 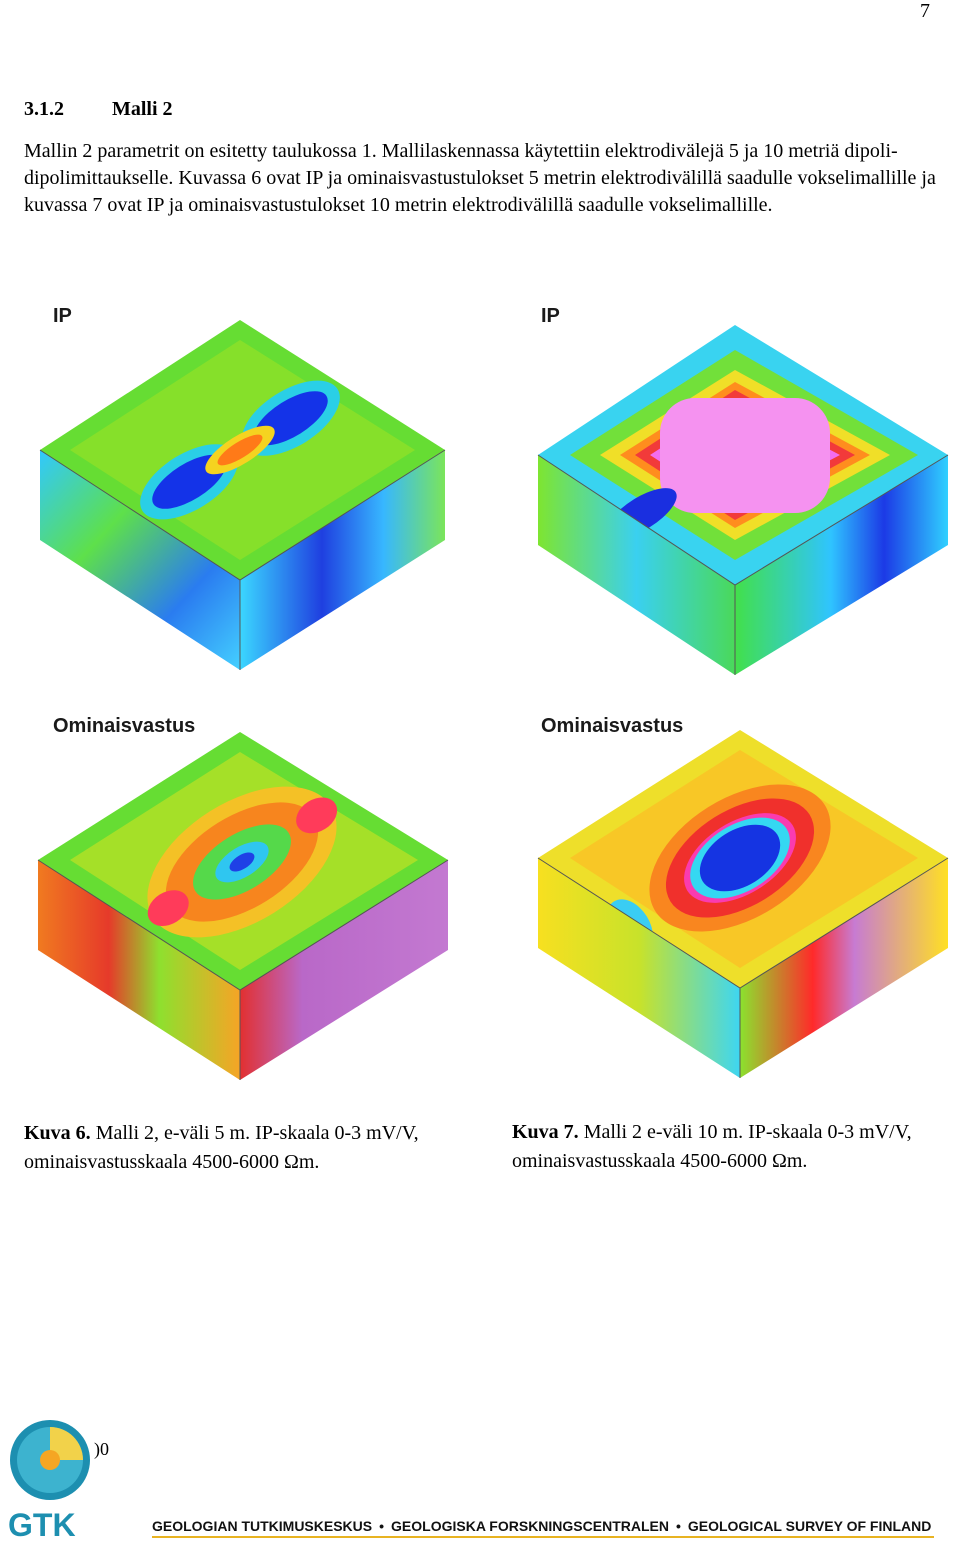 I want to click on section-heading: 3.1.2 Malli 2, so click(x=98, y=109).